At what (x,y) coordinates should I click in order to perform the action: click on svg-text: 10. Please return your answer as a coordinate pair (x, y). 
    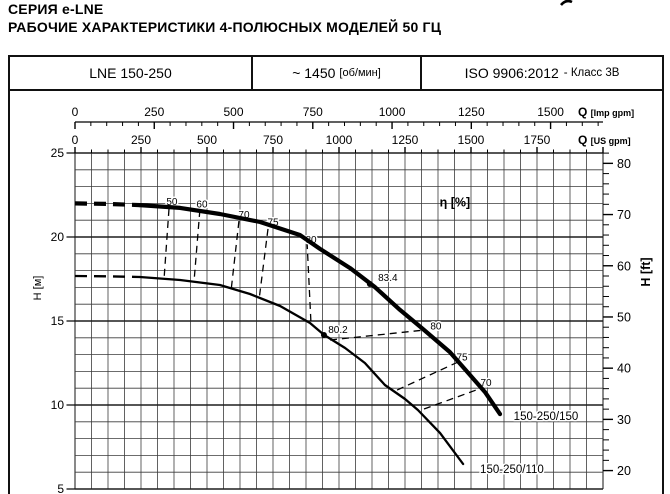
    Looking at the image, I should click on (58, 405).